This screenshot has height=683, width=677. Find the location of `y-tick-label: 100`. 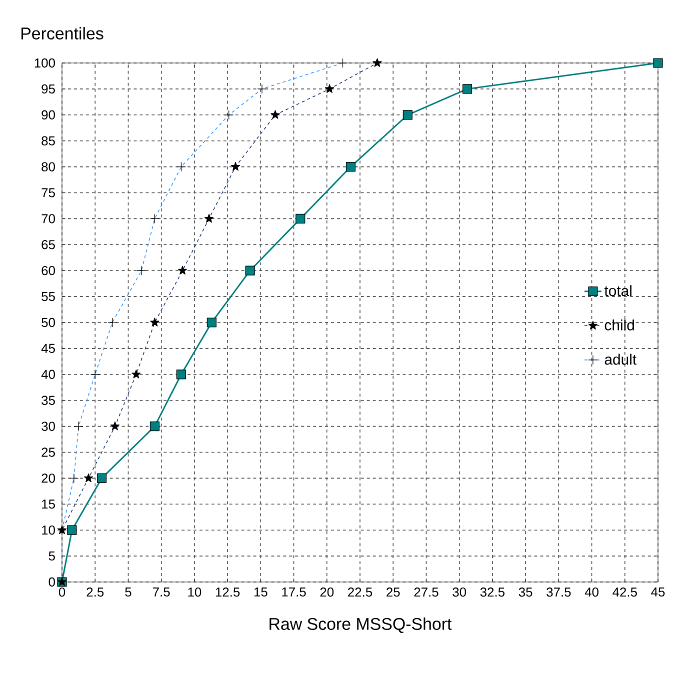

y-tick-label: 100 is located at coordinates (44, 63).